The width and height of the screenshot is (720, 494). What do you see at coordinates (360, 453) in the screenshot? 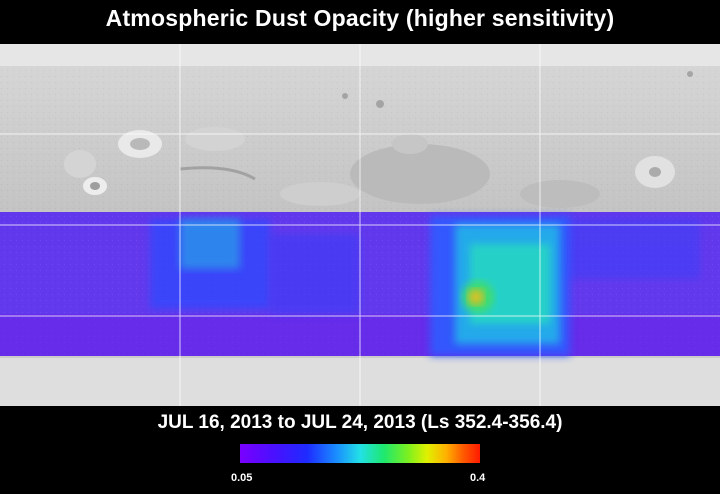
I see `colorbar` at bounding box center [360, 453].